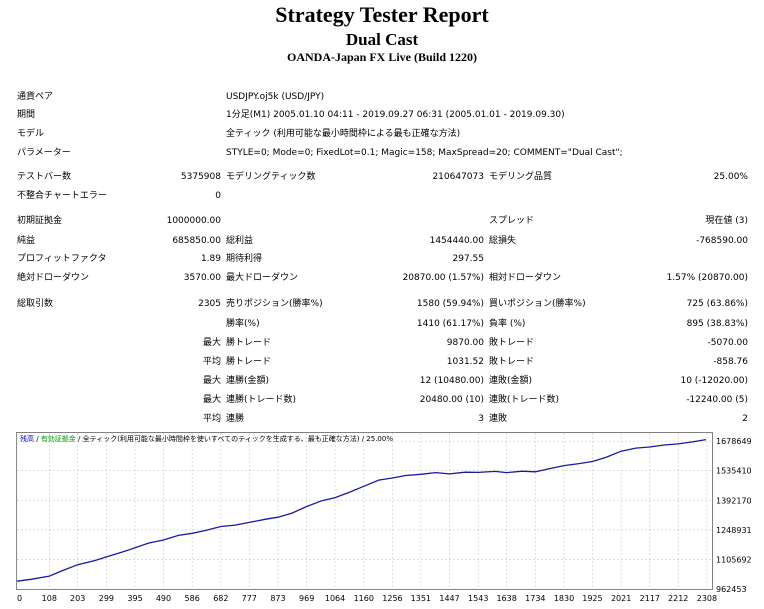 The width and height of the screenshot is (764, 609). What do you see at coordinates (481, 419) in the screenshot?
I see `avg-consecutive-wins-value: 3` at bounding box center [481, 419].